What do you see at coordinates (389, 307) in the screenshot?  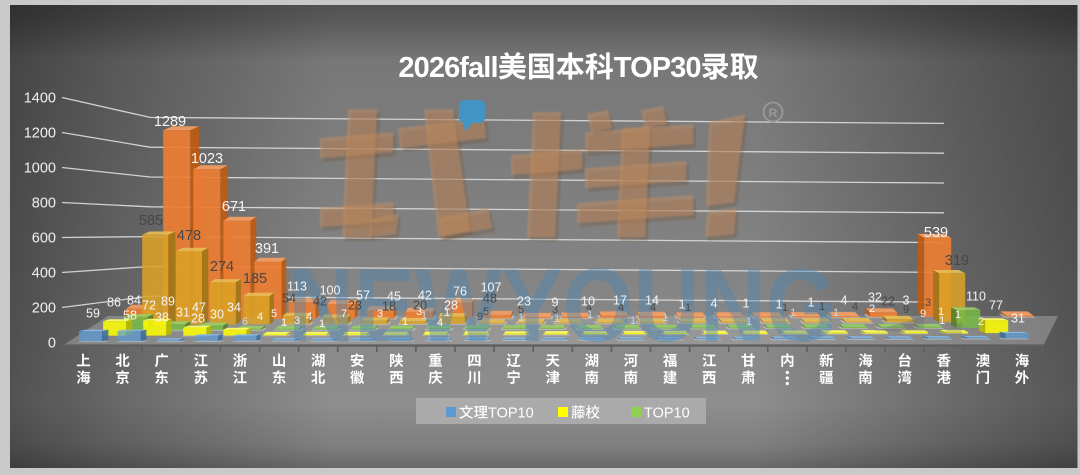 I see `svg-text: 18` at bounding box center [389, 307].